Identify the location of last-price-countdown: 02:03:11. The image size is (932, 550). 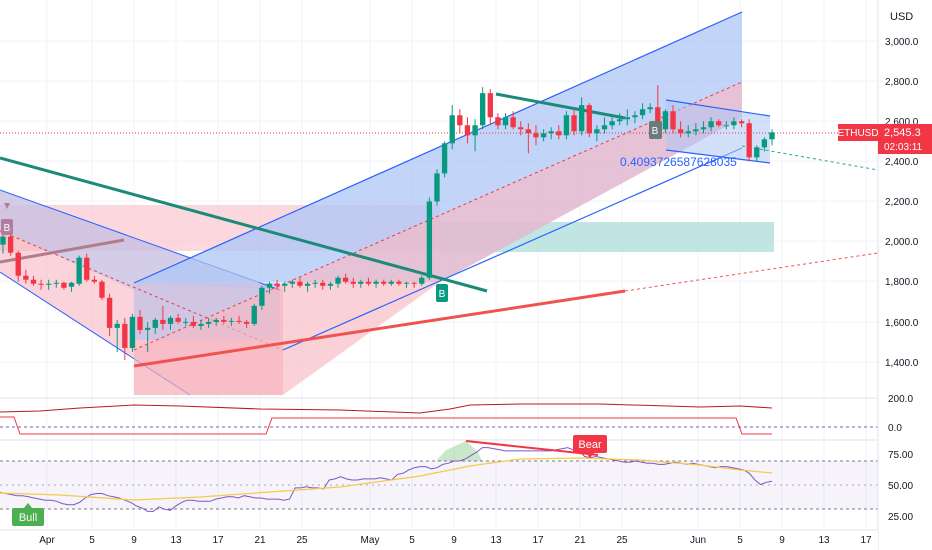
(903, 147).